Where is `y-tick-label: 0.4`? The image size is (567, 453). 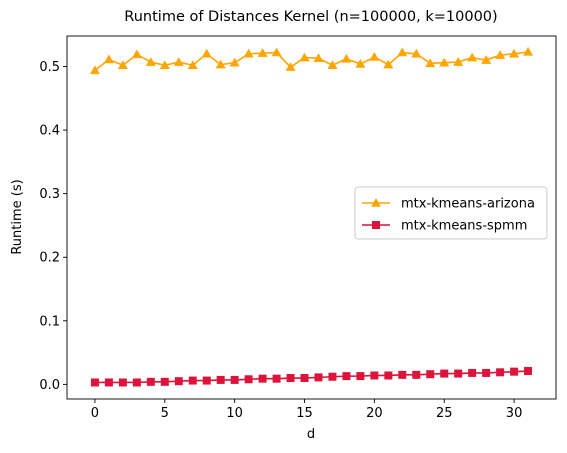
y-tick-label: 0.4 is located at coordinates (49, 131).